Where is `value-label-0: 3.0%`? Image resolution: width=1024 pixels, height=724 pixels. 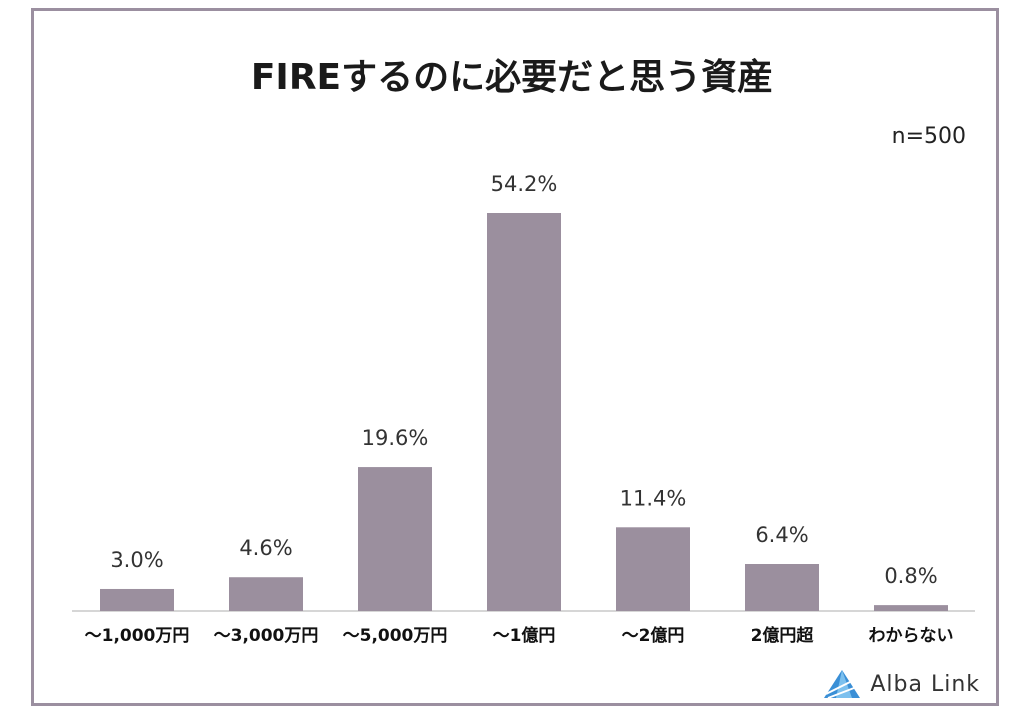 value-label-0: 3.0% is located at coordinates (136, 560).